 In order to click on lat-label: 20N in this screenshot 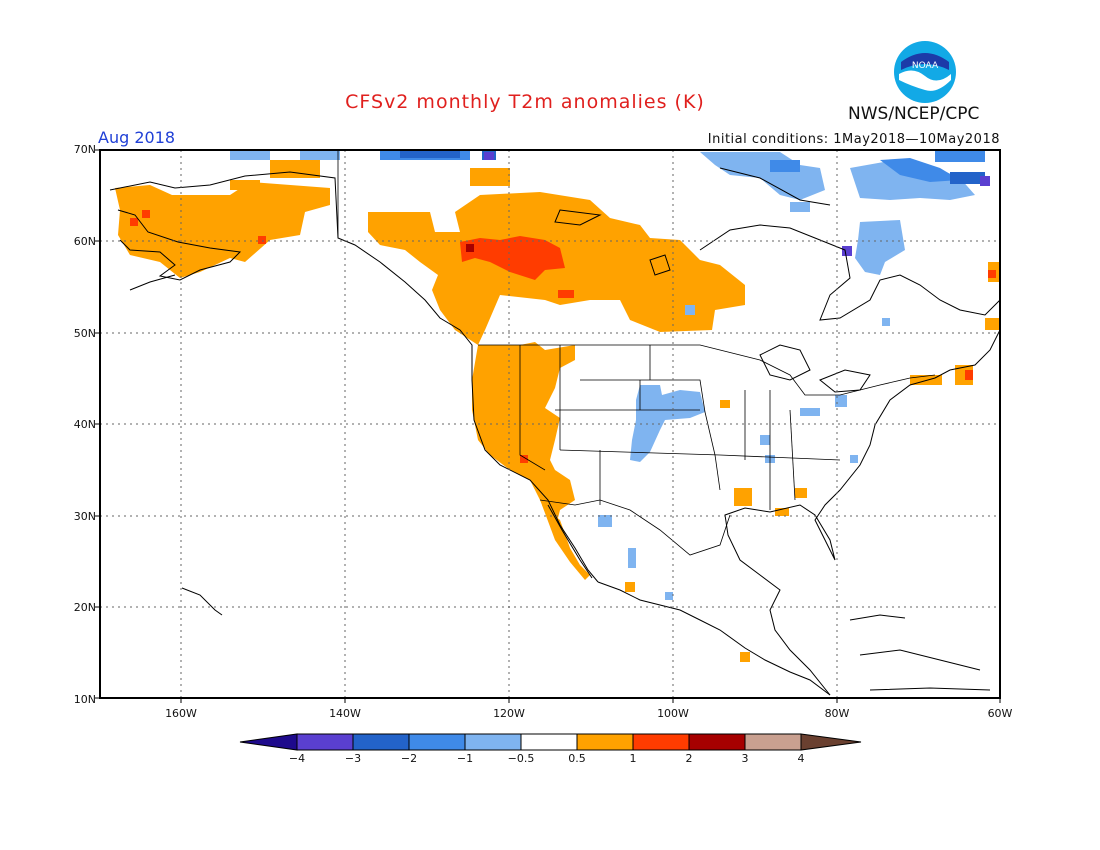, I will do `click(84, 607)`.